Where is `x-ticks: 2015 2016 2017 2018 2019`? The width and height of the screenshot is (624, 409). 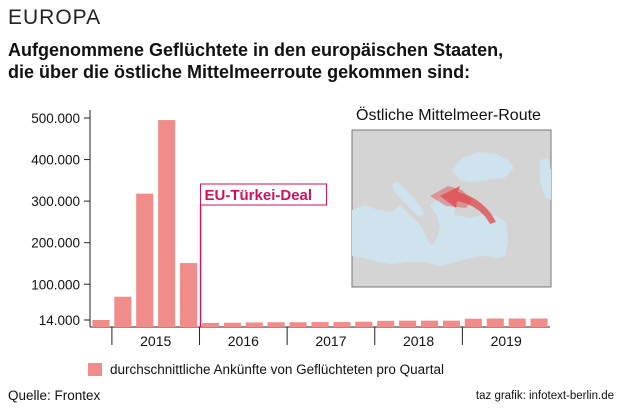 x-ticks: 2015 2016 2017 2018 2019 is located at coordinates (316, 338).